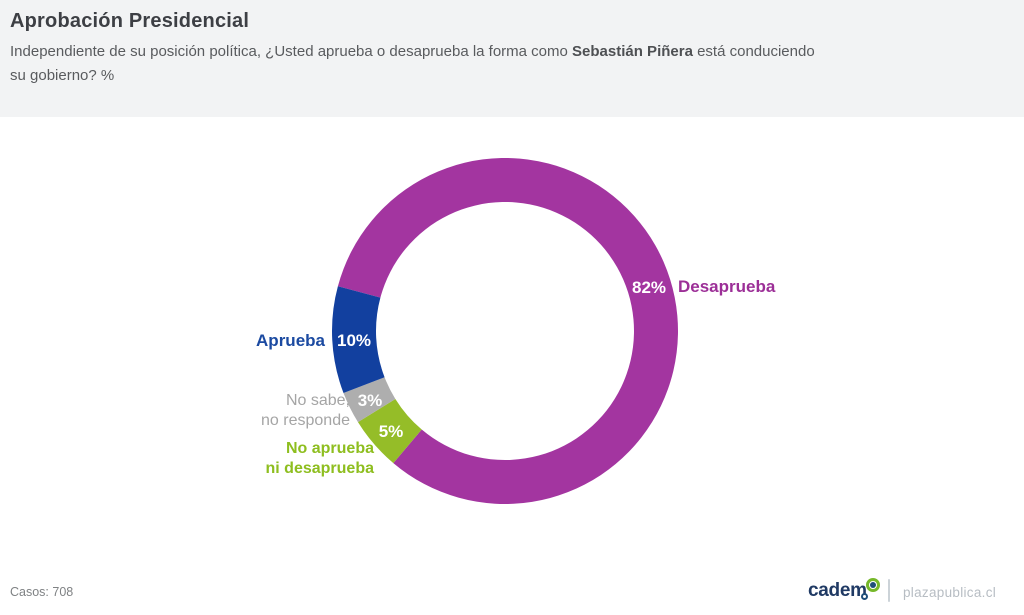 This screenshot has height=615, width=1024. I want to click on cadem-logo-small-ring-icon, so click(864, 596).